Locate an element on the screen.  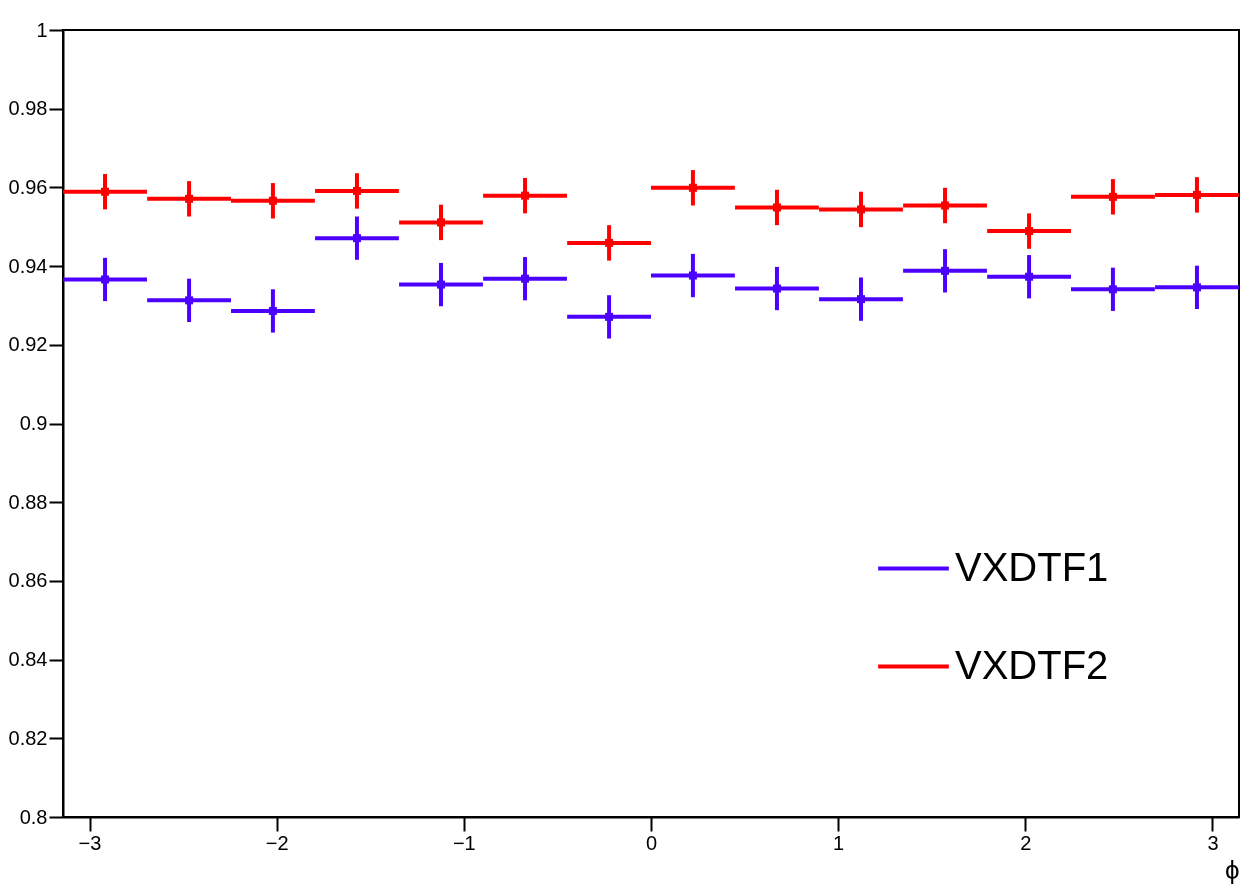
x-tick-label: 1 is located at coordinates (839, 842).